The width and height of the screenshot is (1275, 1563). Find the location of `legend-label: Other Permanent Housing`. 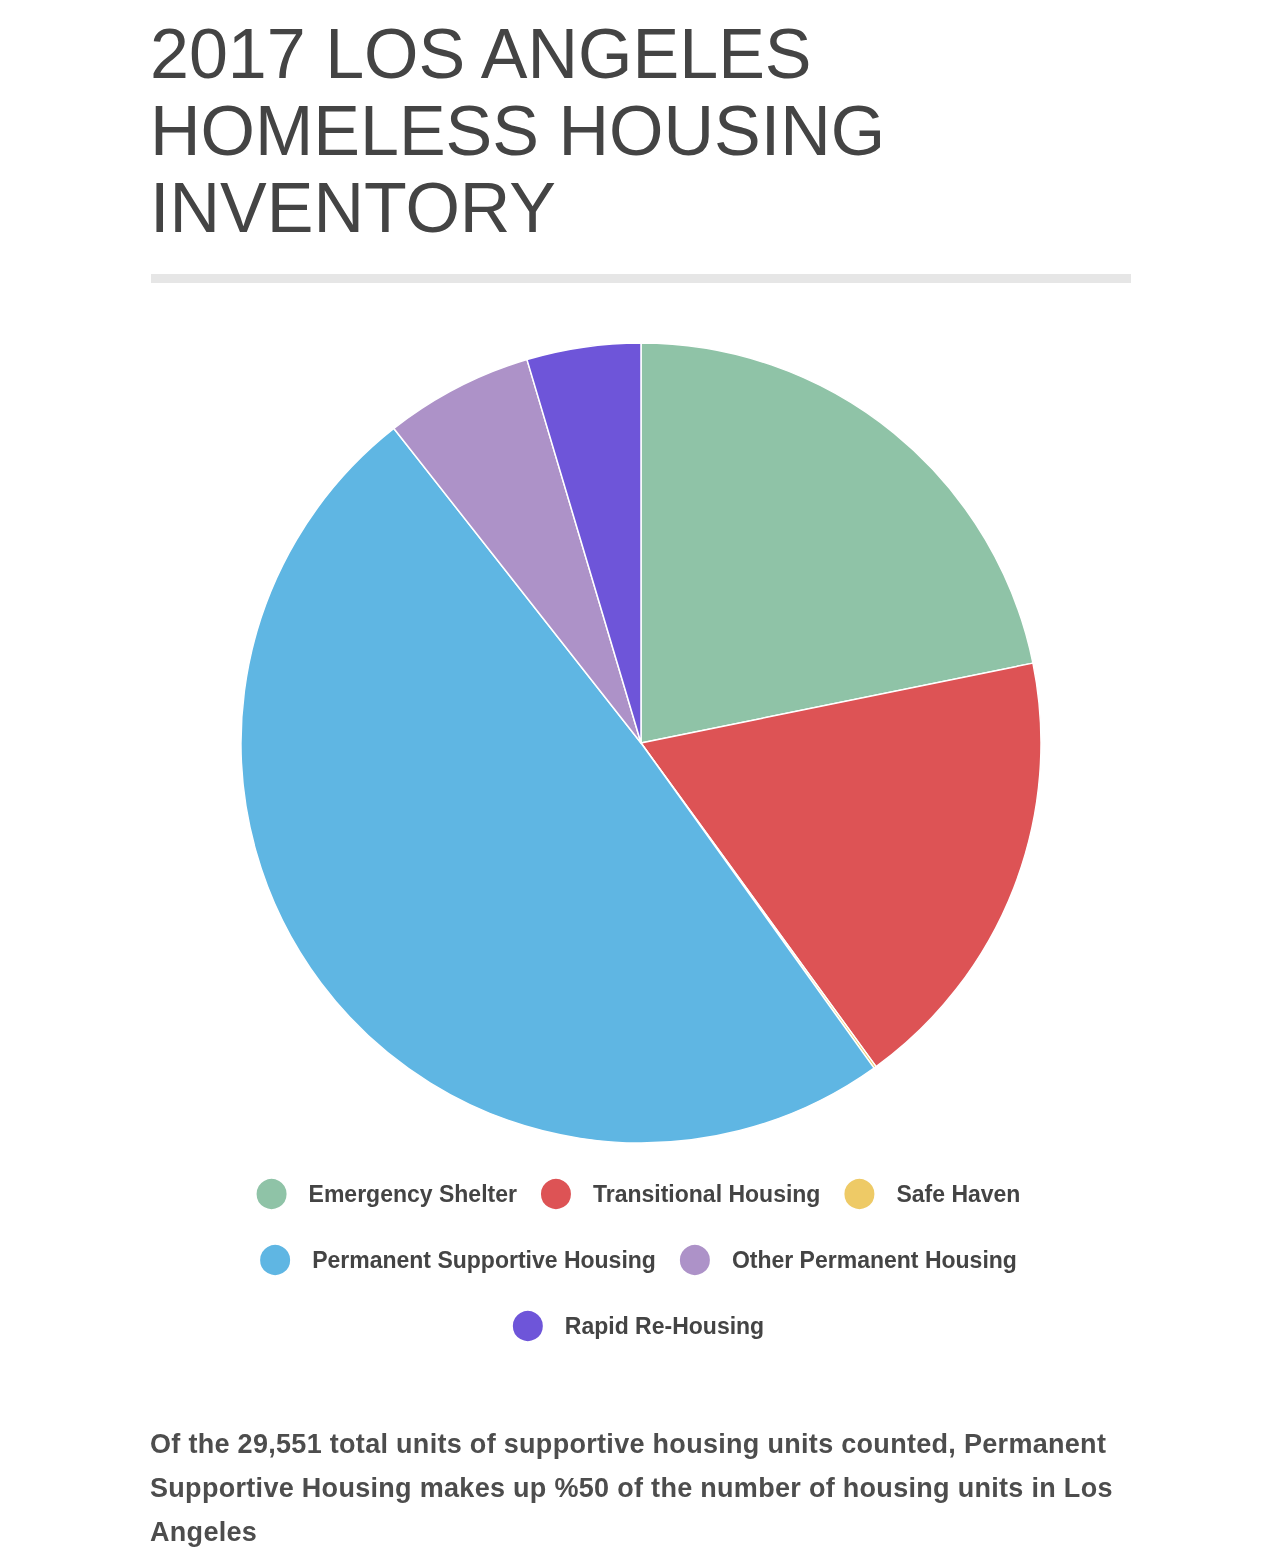

legend-label: Other Permanent Housing is located at coordinates (874, 1260).